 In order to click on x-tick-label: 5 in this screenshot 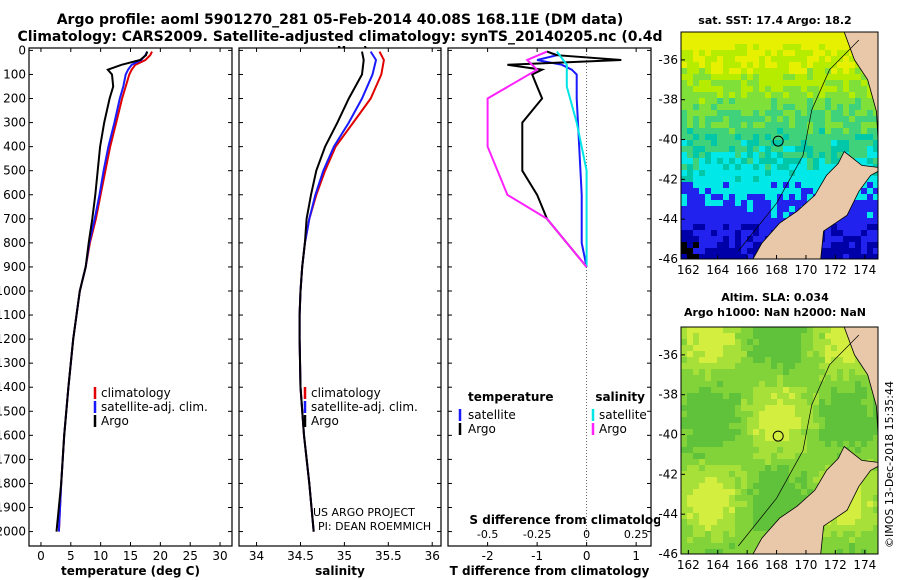, I will do `click(71, 556)`.